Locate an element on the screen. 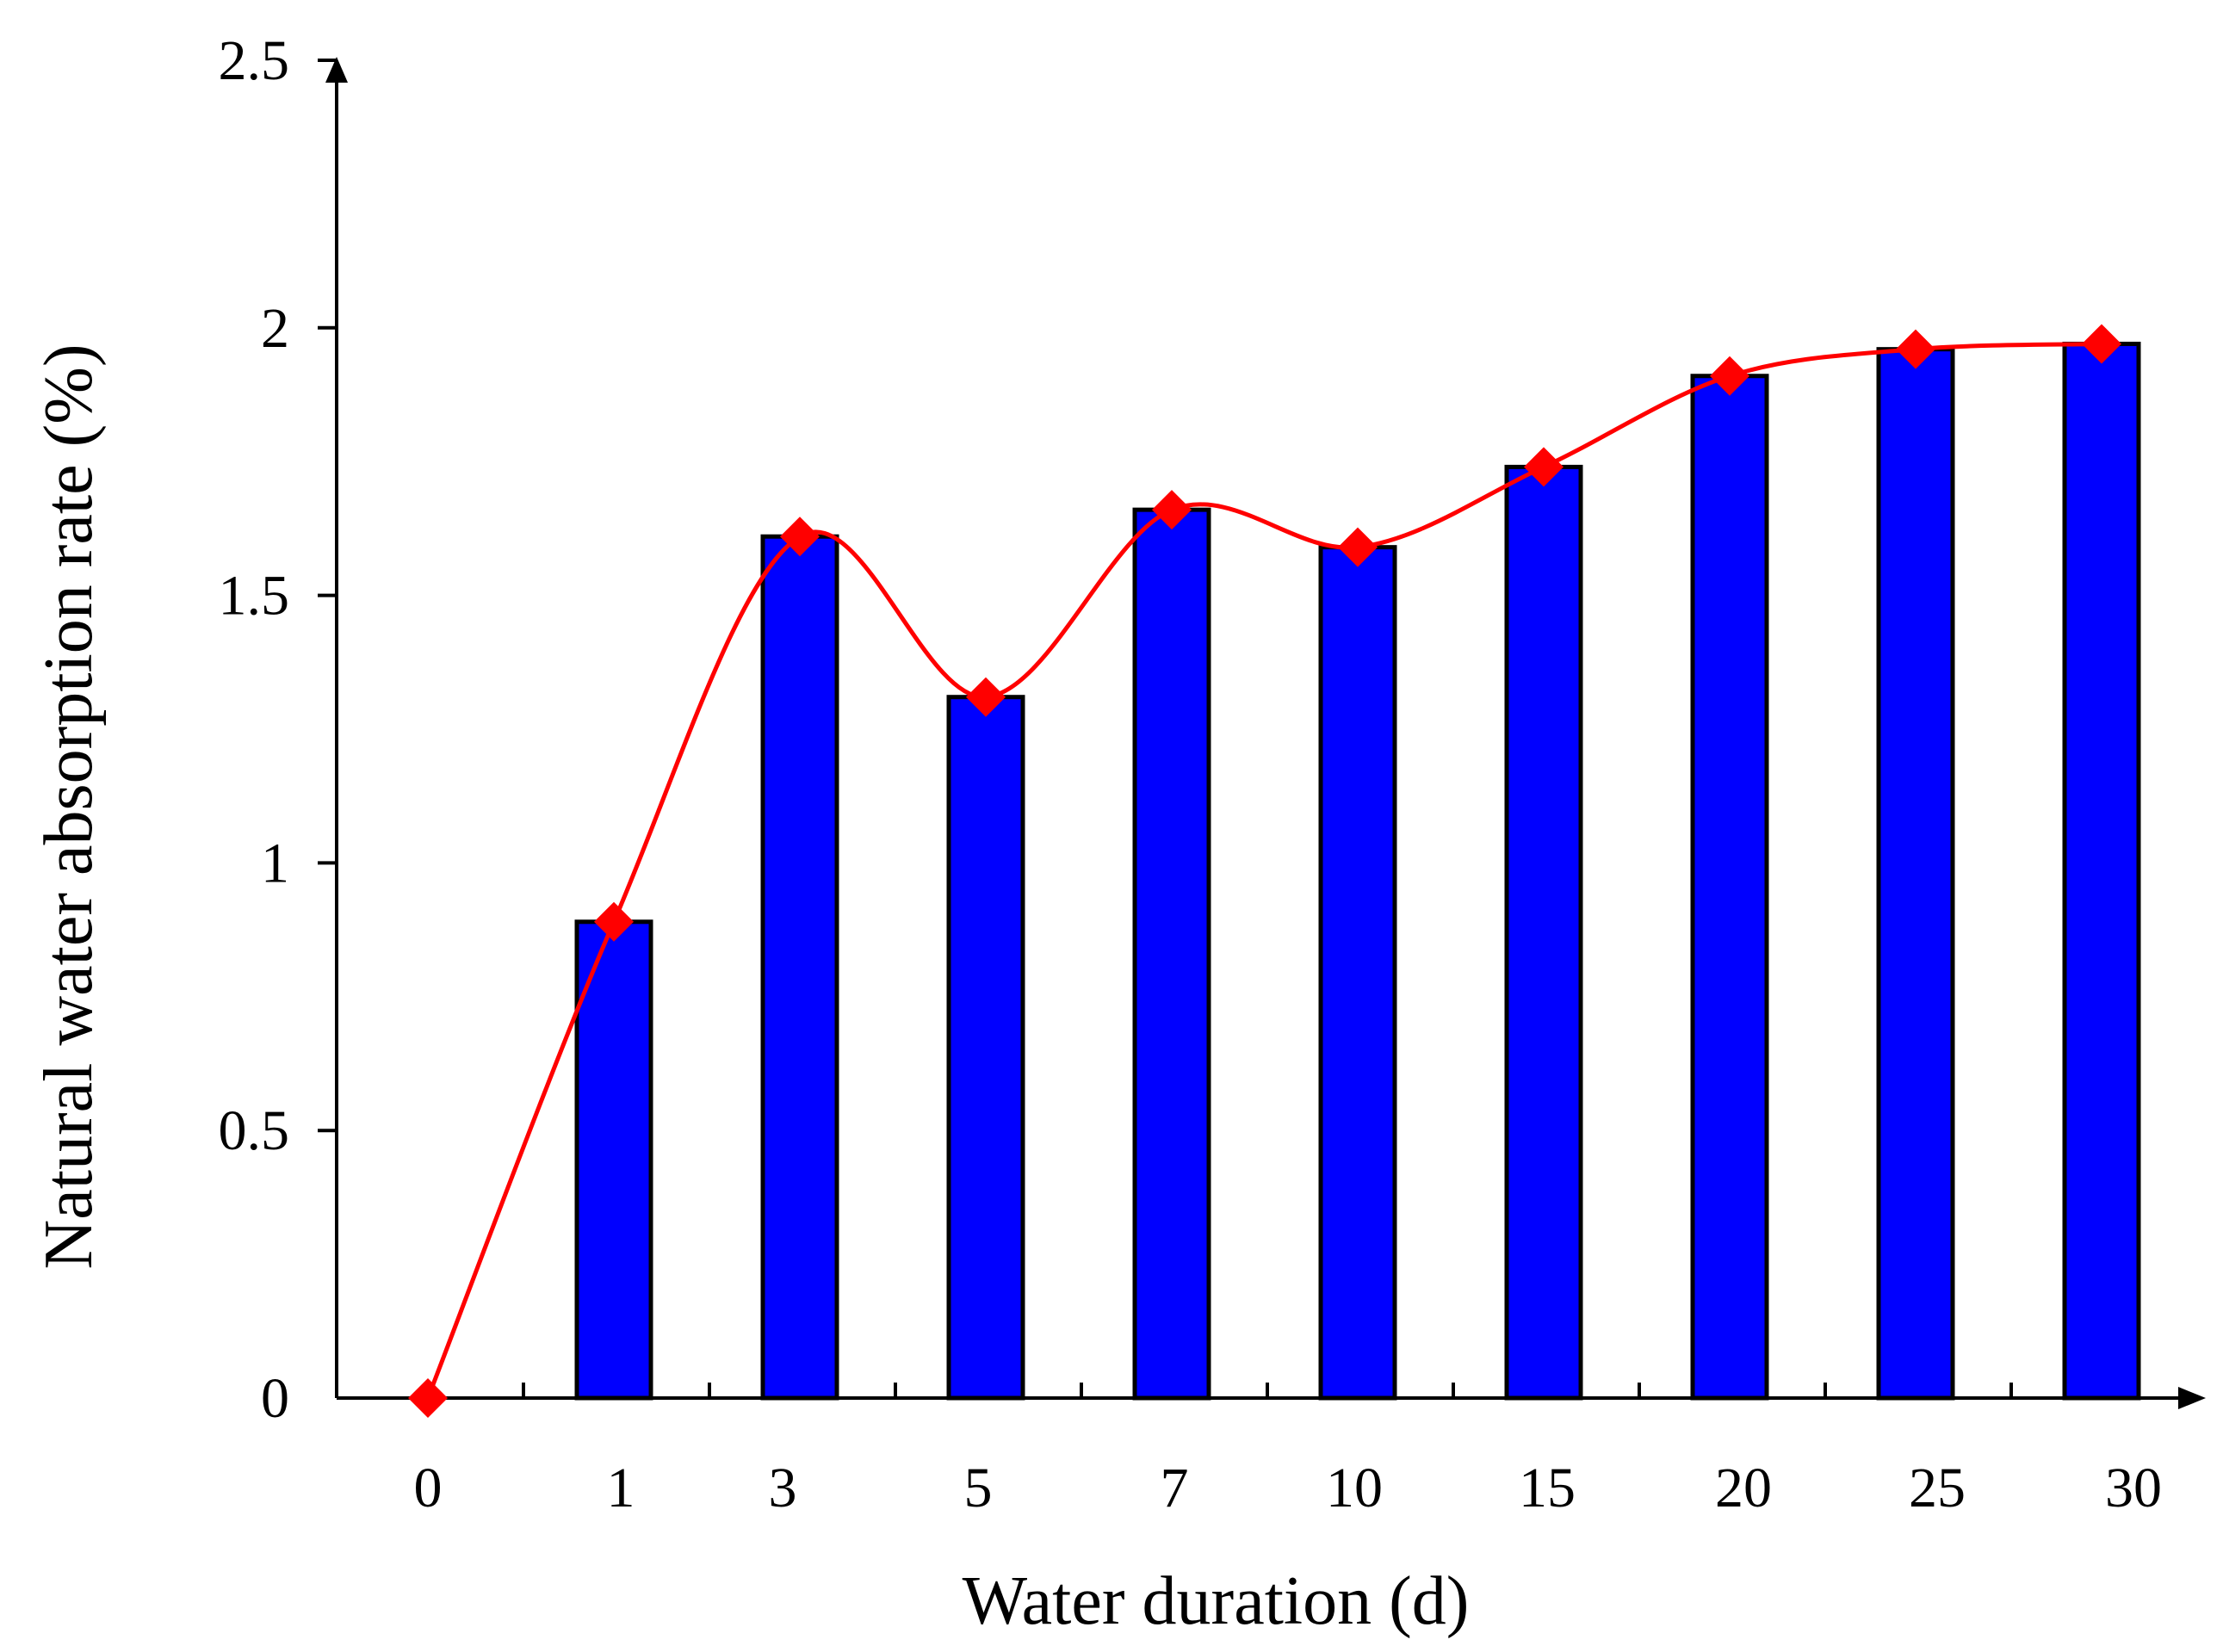  y-tick-label-2: 2 is located at coordinates (275, 328).